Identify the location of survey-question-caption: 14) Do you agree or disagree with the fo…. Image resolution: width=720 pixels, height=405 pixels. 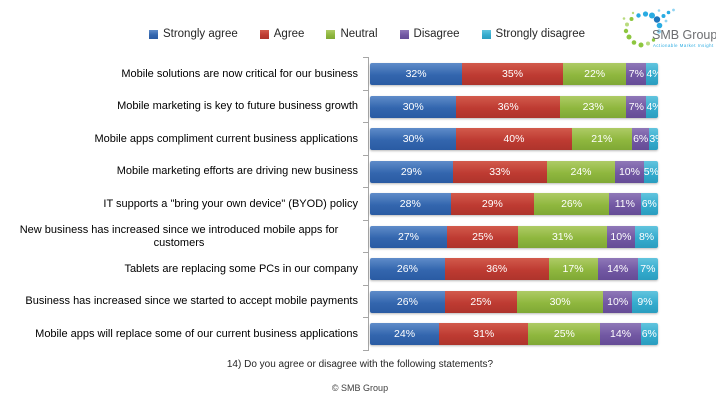
(360, 364).